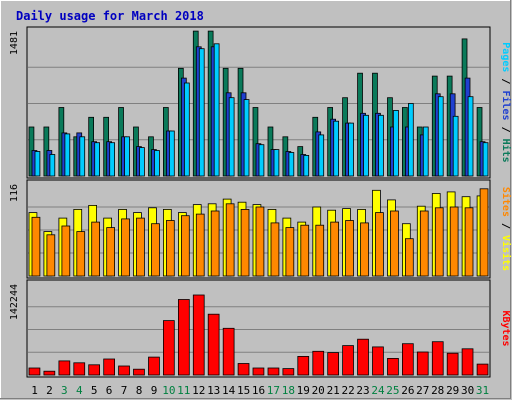  Describe the element at coordinates (347, 390) in the screenshot. I see `x-tick-label: 22` at that location.